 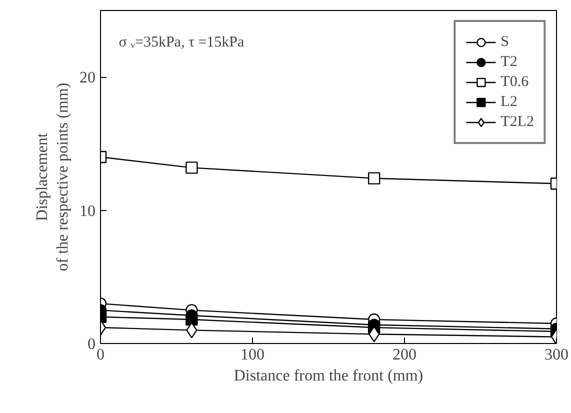 I want to click on x-tick-label: 100, so click(x=252, y=355).